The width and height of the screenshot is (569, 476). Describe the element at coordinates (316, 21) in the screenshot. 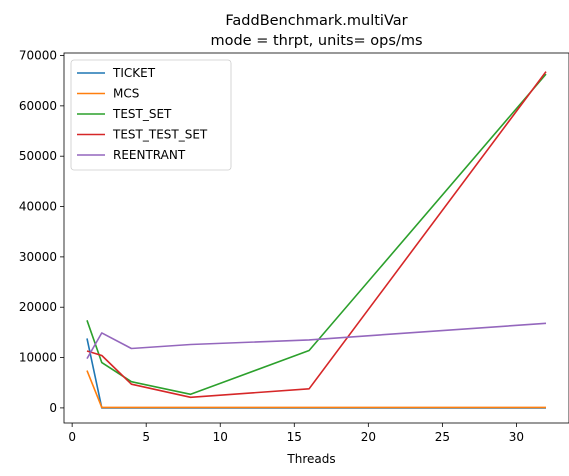

I see `chart-title: FaddBenchmark.multiVar` at that location.